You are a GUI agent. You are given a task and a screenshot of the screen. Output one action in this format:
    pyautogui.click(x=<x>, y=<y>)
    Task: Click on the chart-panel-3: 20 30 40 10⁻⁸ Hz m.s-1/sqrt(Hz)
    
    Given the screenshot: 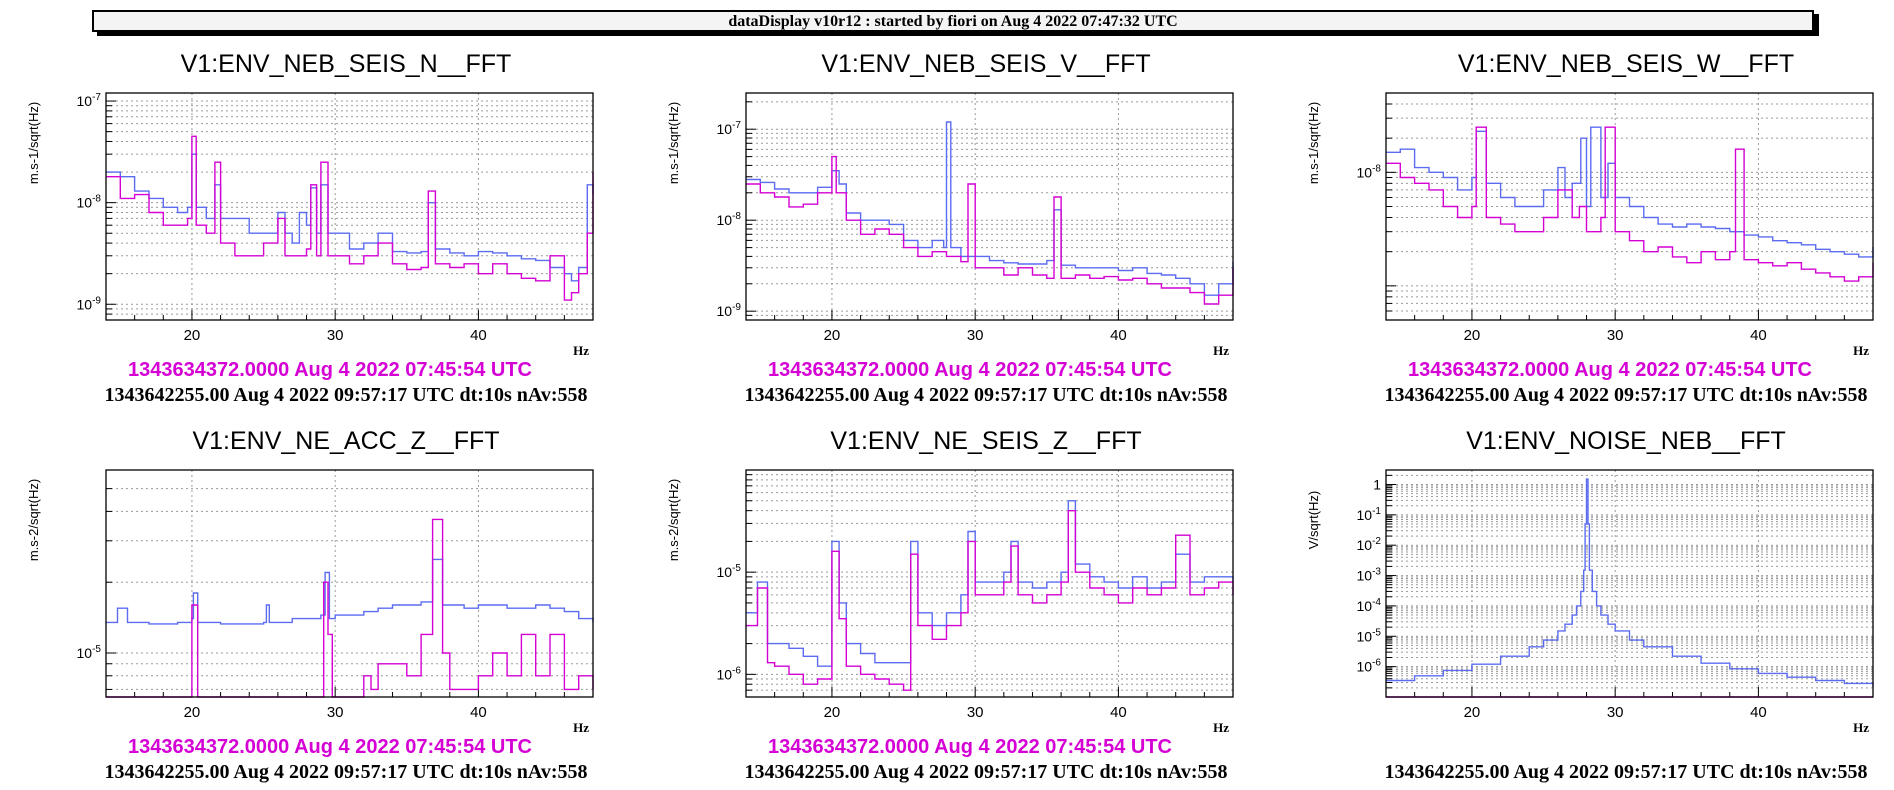 What is the action you would take?
    pyautogui.click(x=1590, y=225)
    